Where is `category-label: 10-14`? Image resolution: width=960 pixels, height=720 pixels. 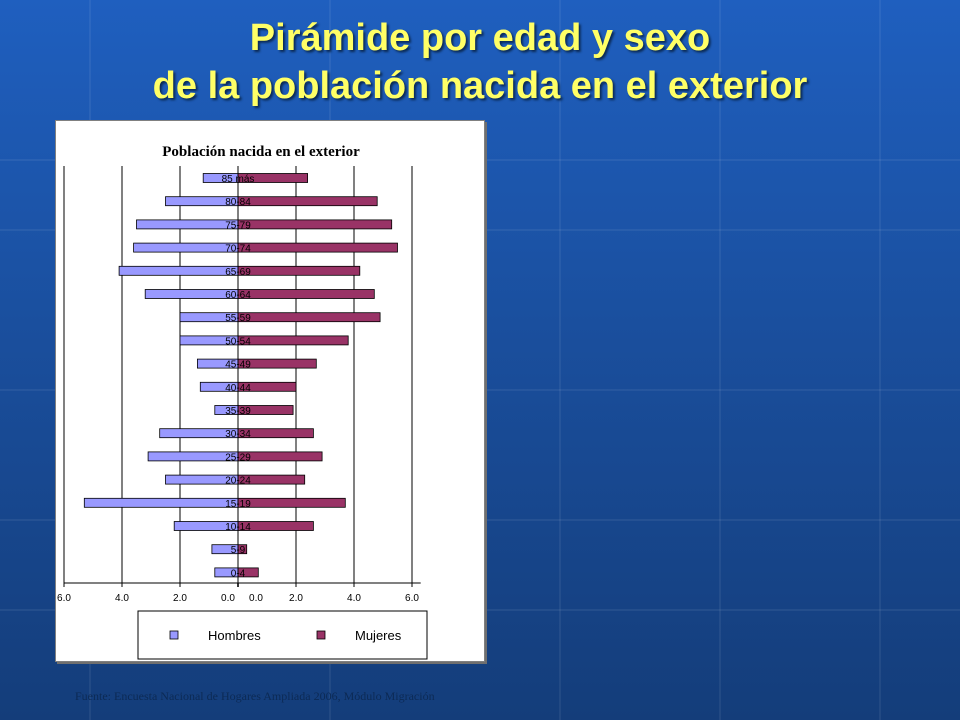
category-label: 10-14 is located at coordinates (238, 527).